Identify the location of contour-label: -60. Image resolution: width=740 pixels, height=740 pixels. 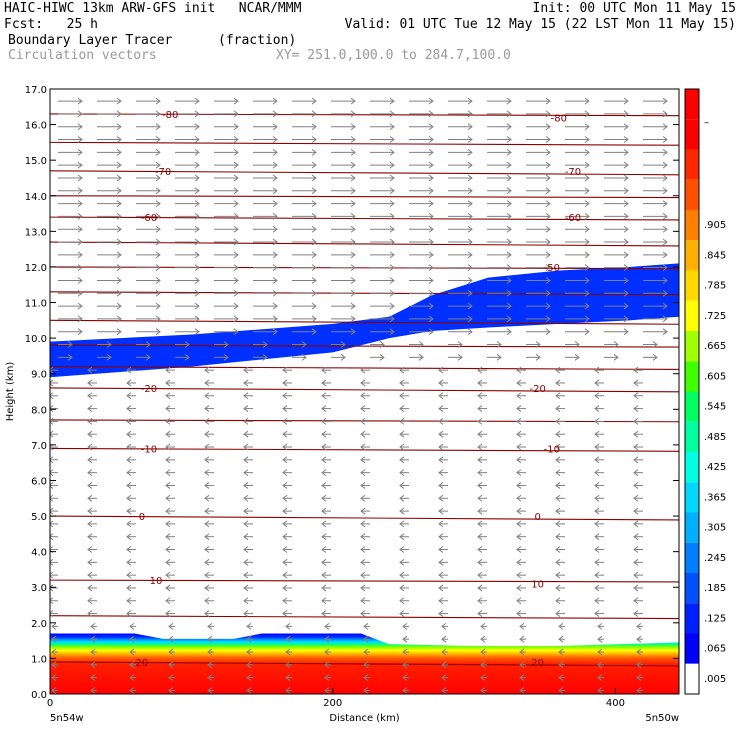
(573, 218).